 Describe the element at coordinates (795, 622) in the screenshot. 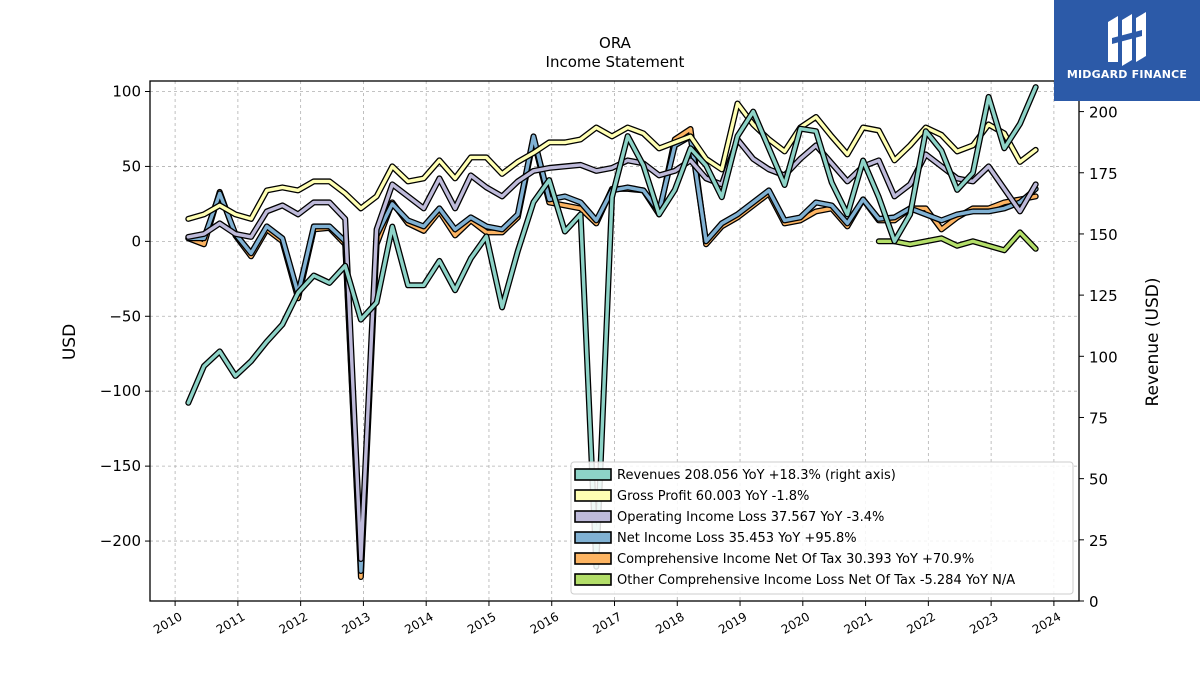

I see `x-tick-label: 2020` at that location.